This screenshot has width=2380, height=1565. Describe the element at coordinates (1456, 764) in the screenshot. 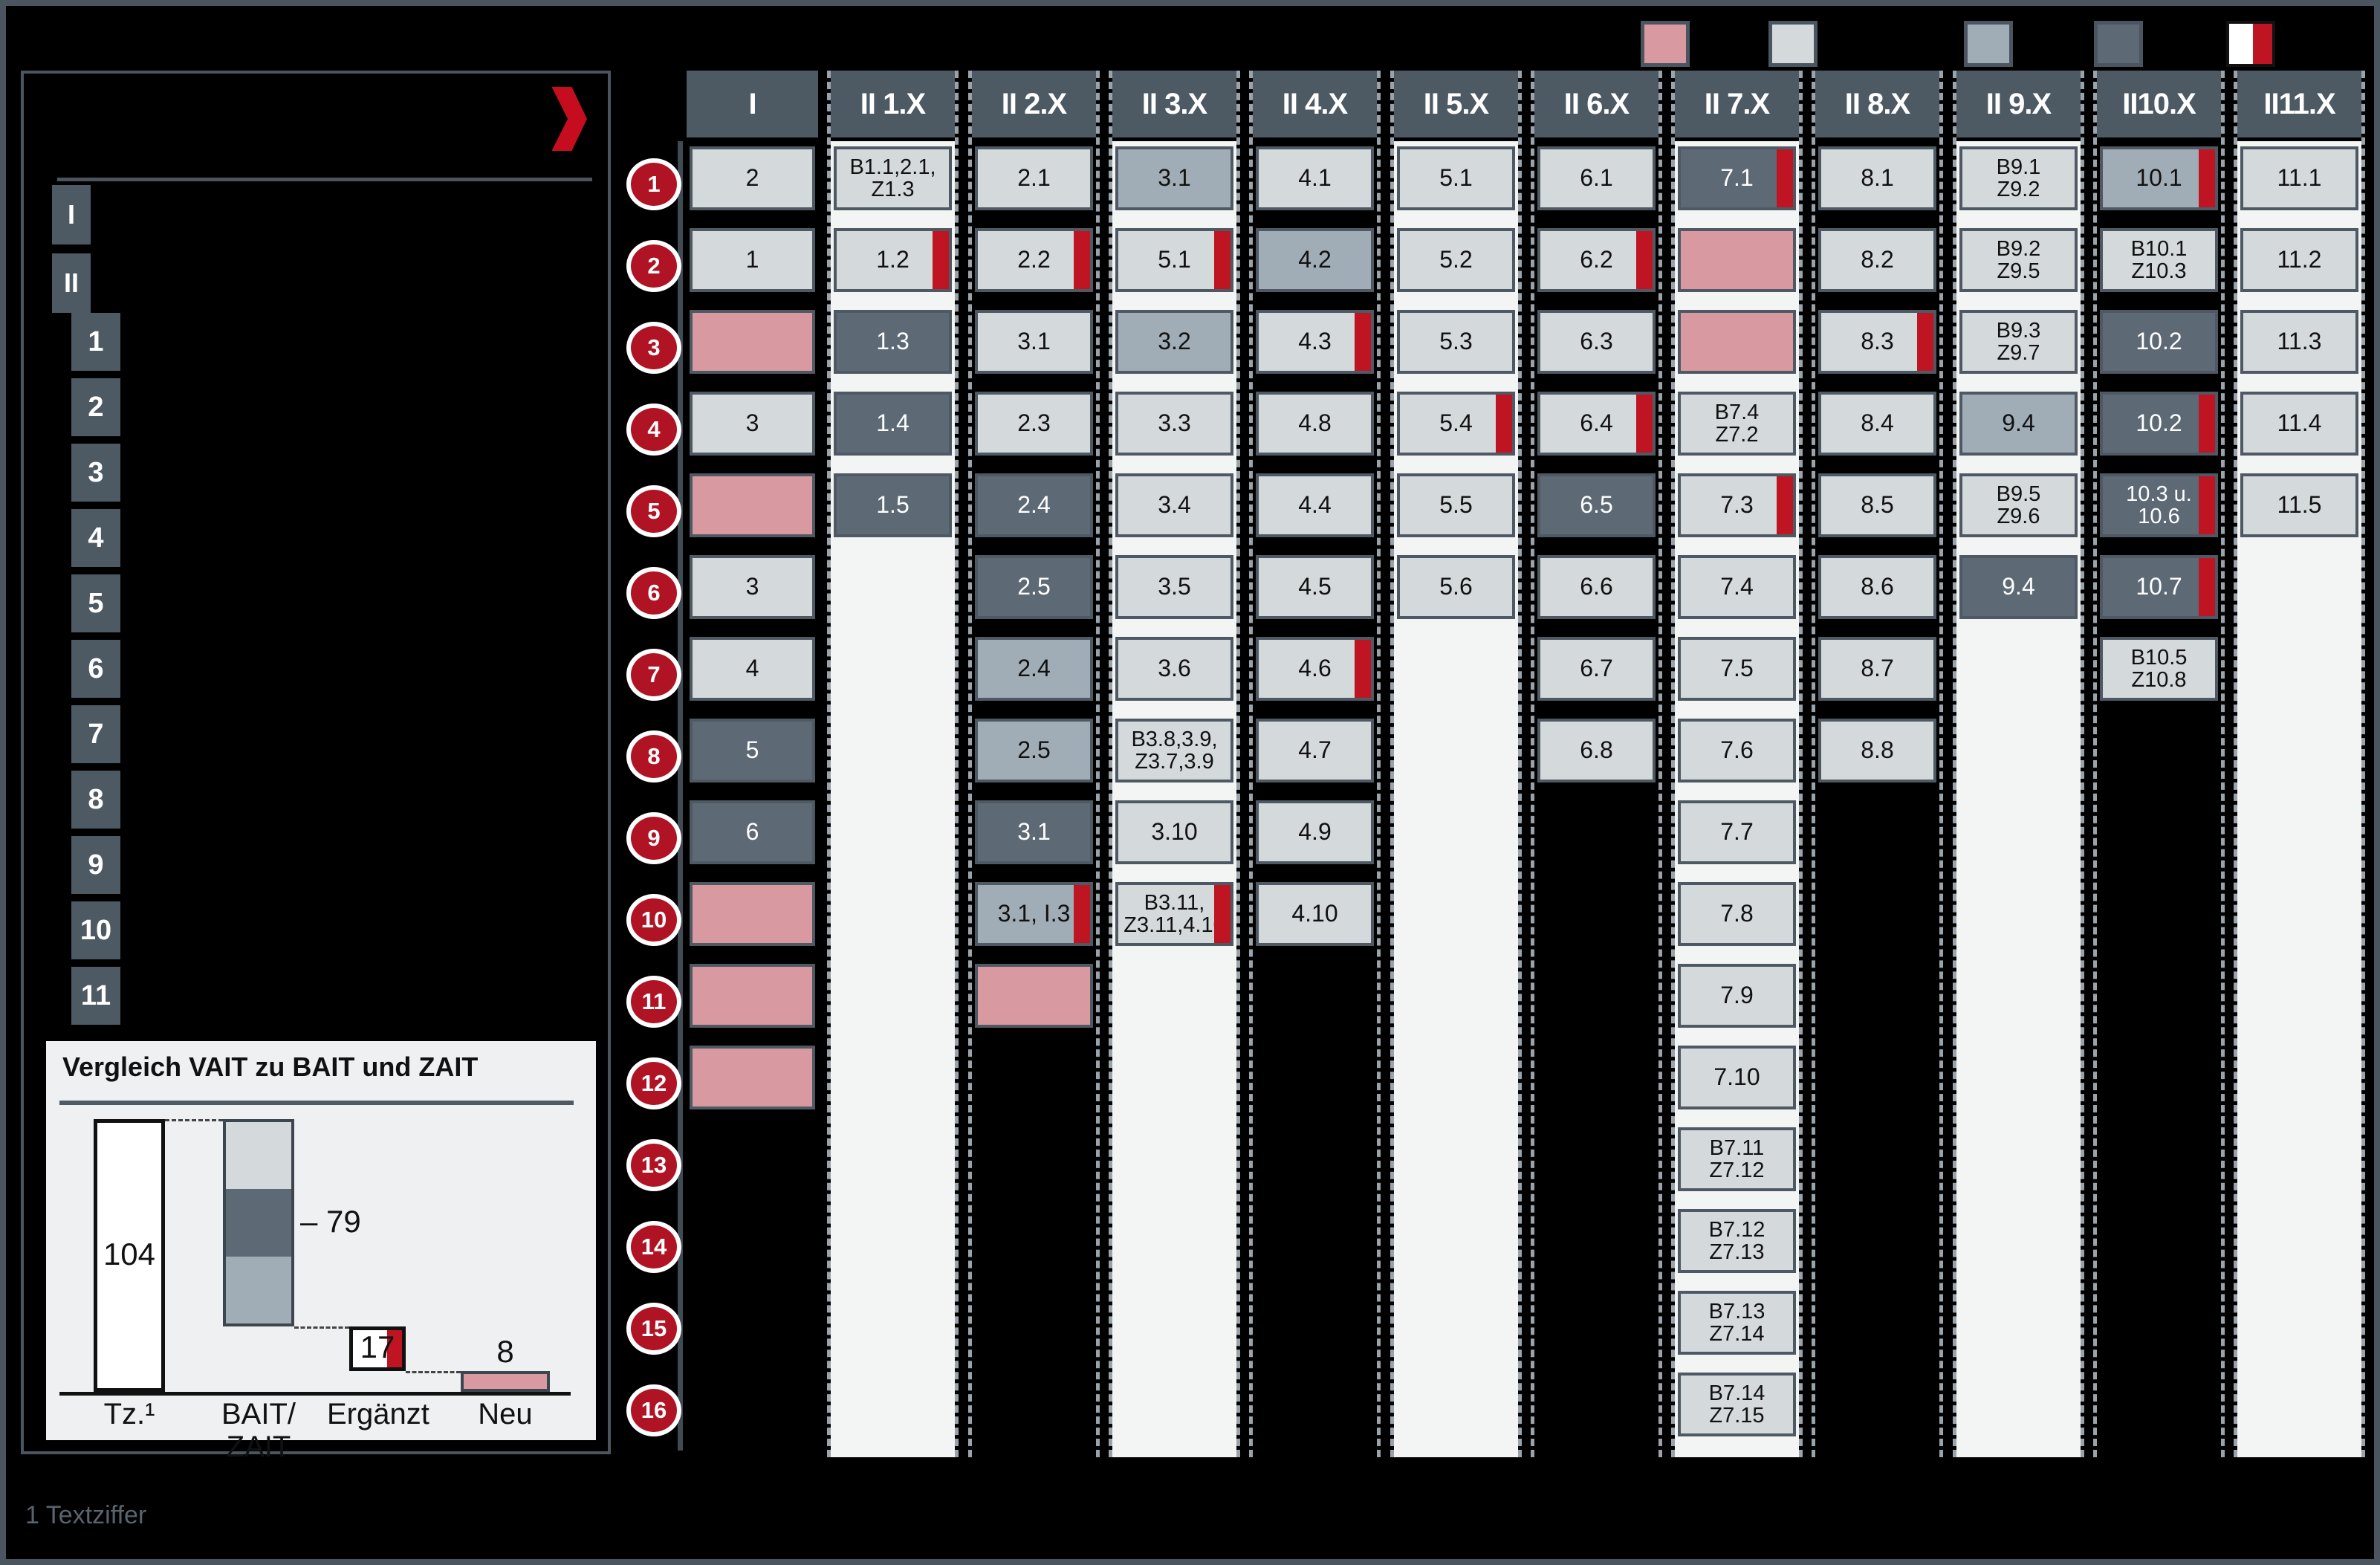

I see `lane-II5.X: II 5.X 5.1 5.2 5.3 5.4 5.5 5.6` at that location.